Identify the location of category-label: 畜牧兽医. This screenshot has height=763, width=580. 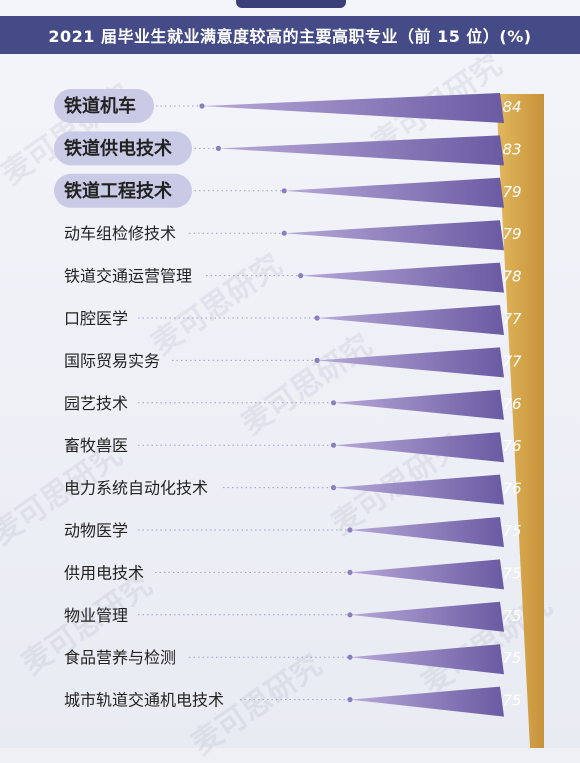
(96, 445).